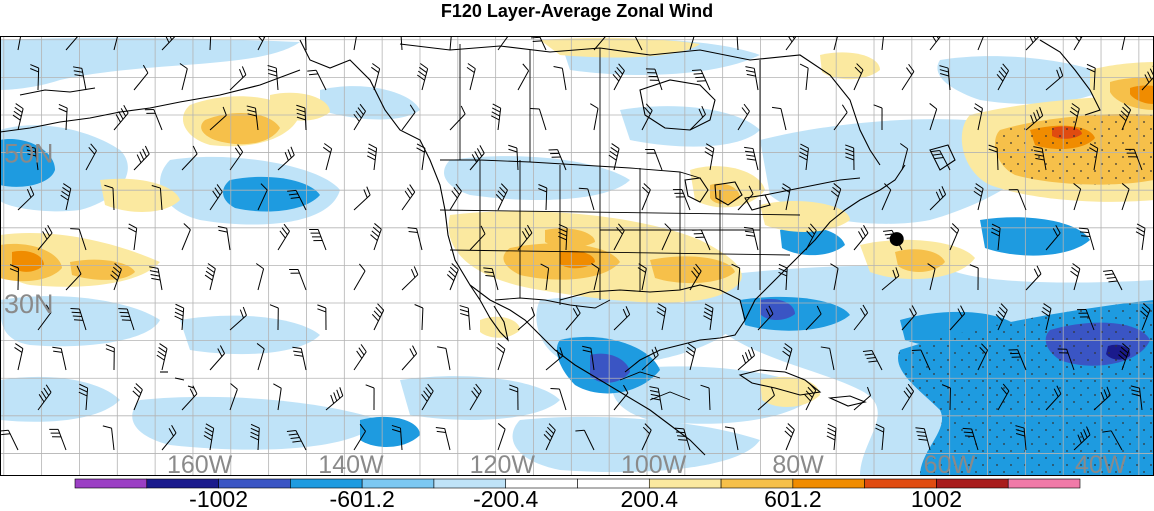 The width and height of the screenshot is (1154, 511). What do you see at coordinates (29, 154) in the screenshot?
I see `lat-label-50n: 50N` at bounding box center [29, 154].